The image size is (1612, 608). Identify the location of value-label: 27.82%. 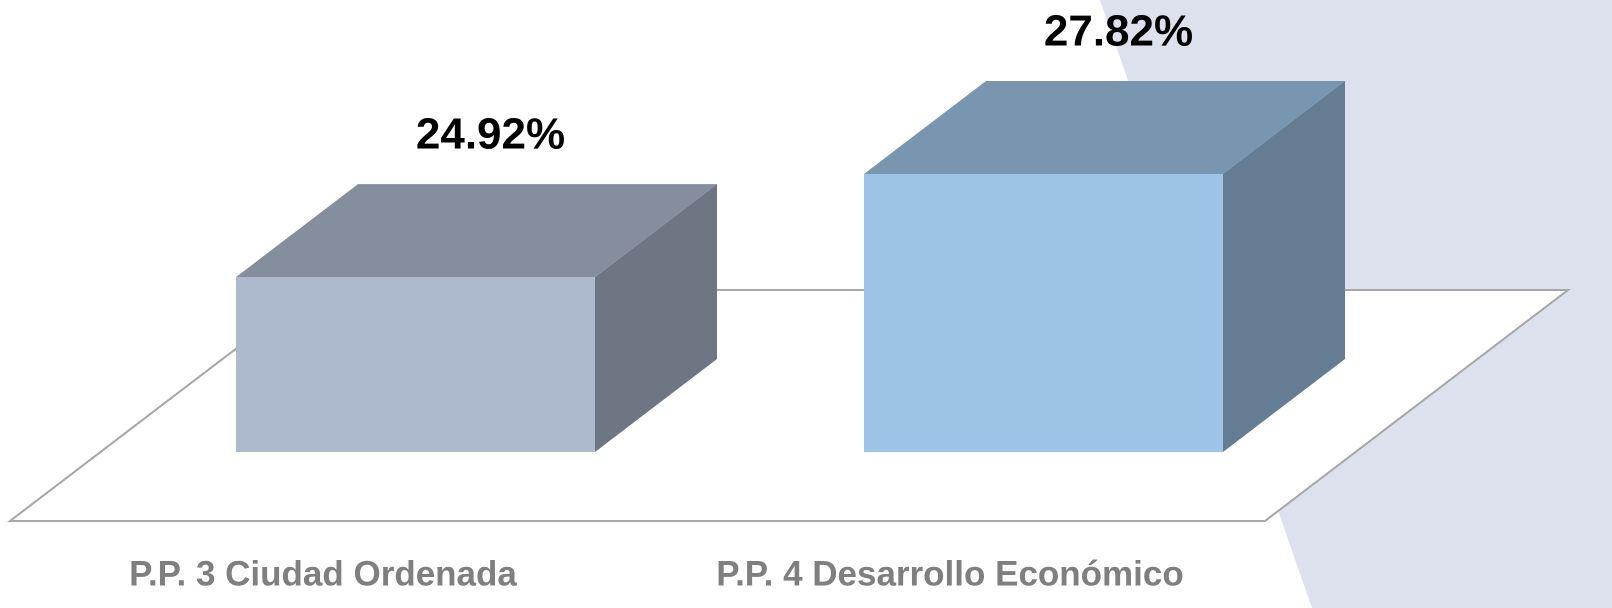
(1118, 31).